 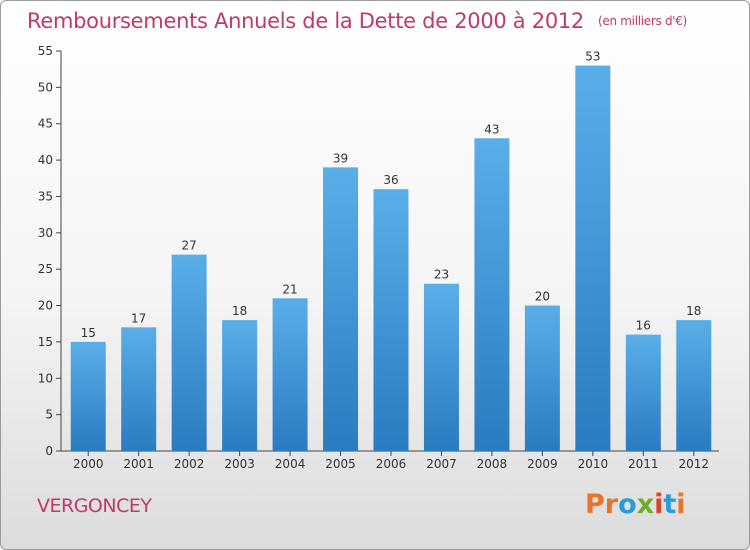 I want to click on y-tick-label: 40, so click(x=45, y=160).